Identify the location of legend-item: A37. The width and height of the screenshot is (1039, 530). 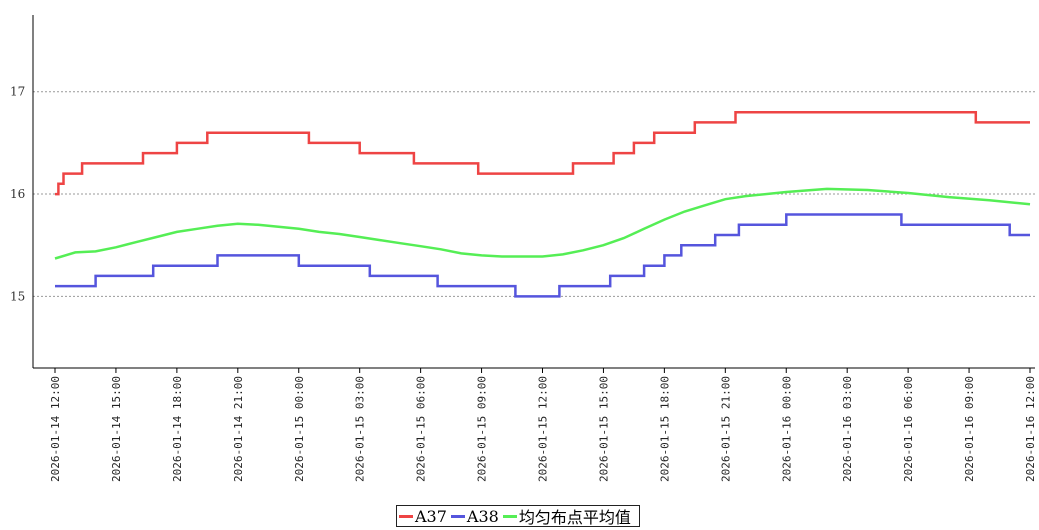
(423, 516).